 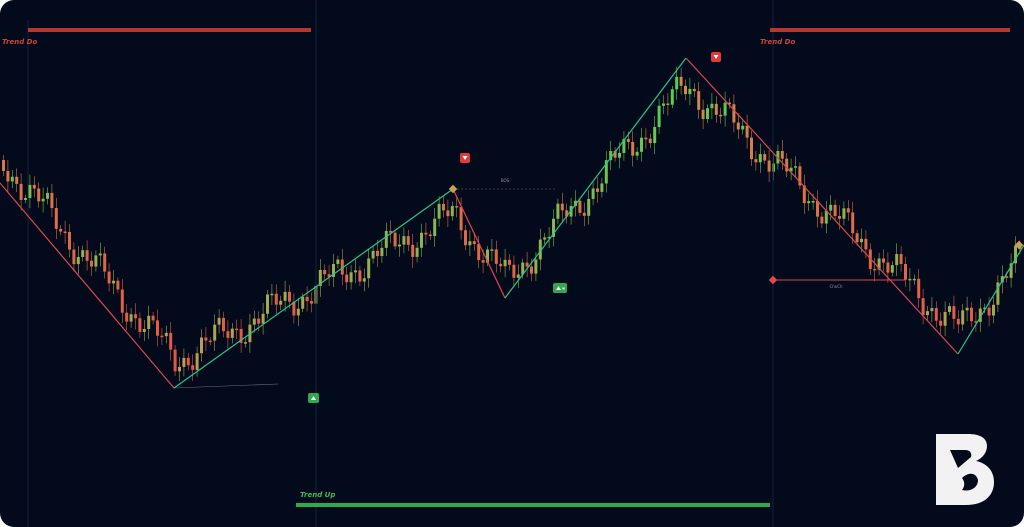 I want to click on sell-signal, so click(x=716, y=57).